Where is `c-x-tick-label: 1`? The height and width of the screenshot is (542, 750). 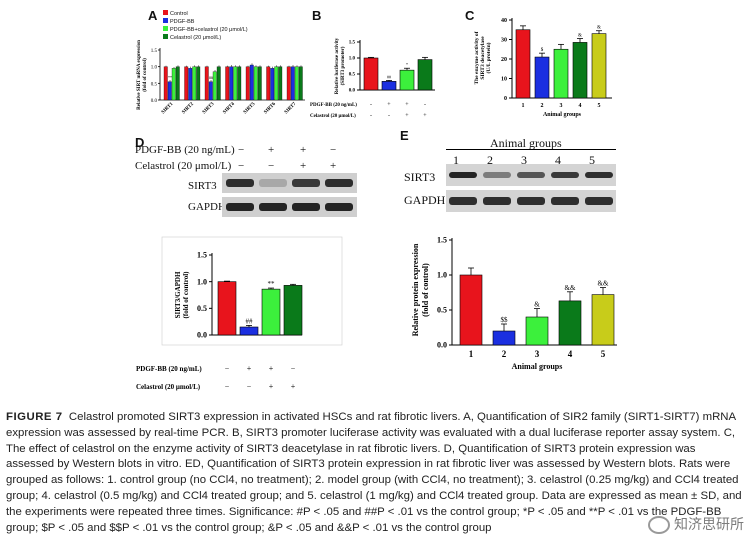
c-x-tick-label: 1 is located at coordinates (523, 106).